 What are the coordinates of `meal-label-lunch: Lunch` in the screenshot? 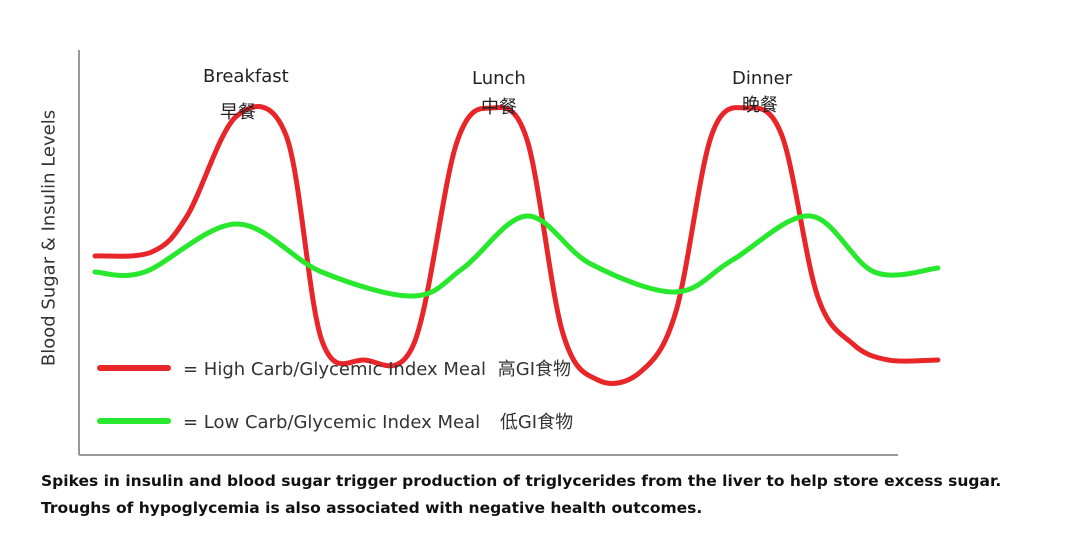 It's located at (499, 78).